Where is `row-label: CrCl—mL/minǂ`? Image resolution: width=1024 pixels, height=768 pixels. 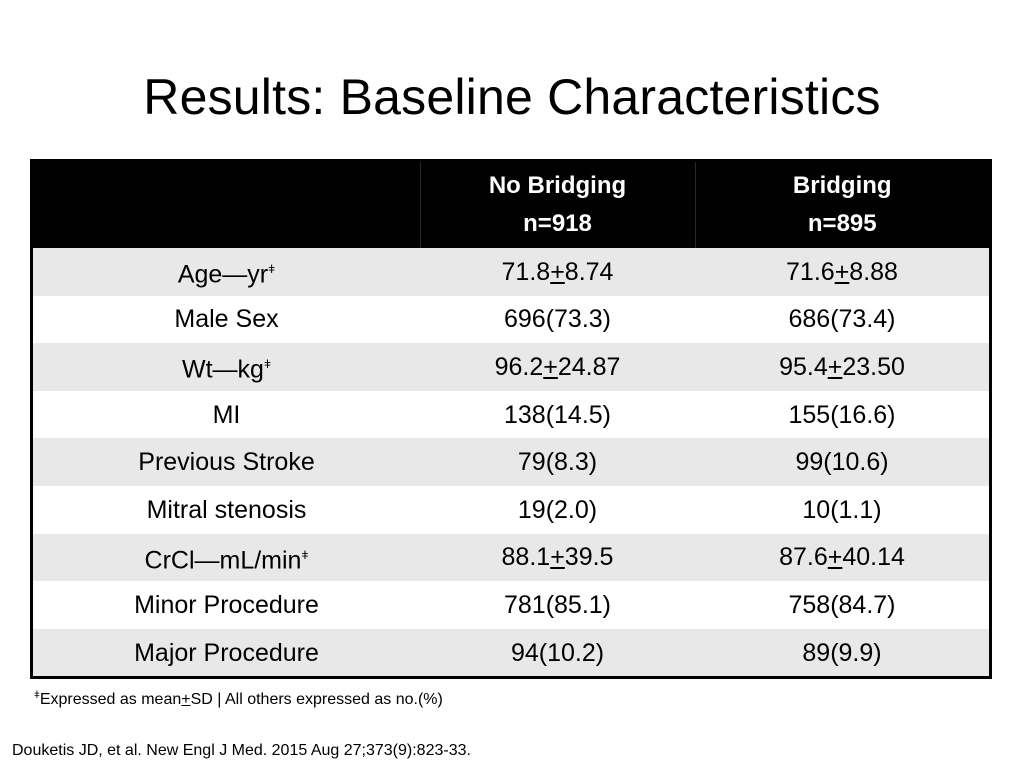
row-label: CrCl—mL/minǂ is located at coordinates (226, 558).